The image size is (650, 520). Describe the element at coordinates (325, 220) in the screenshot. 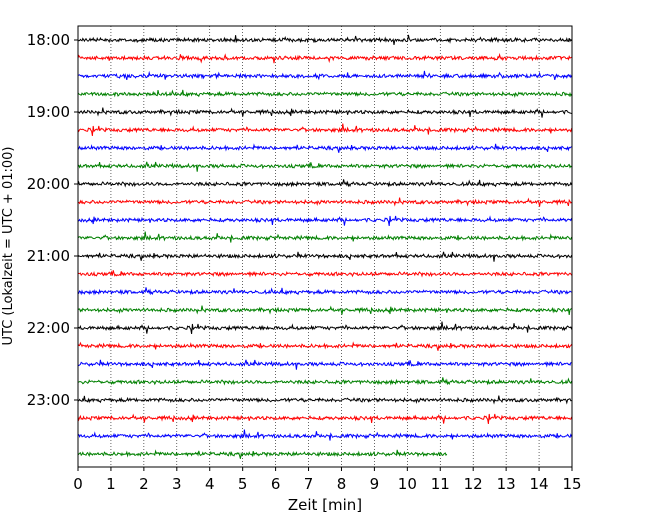

I see `trace-2030` at that location.